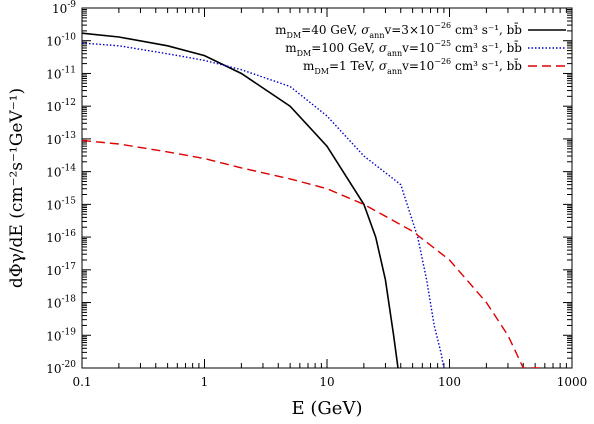 The height and width of the screenshot is (424, 594). Describe the element at coordinates (64, 8) in the screenshot. I see `y-tick-label: 10-9` at that location.